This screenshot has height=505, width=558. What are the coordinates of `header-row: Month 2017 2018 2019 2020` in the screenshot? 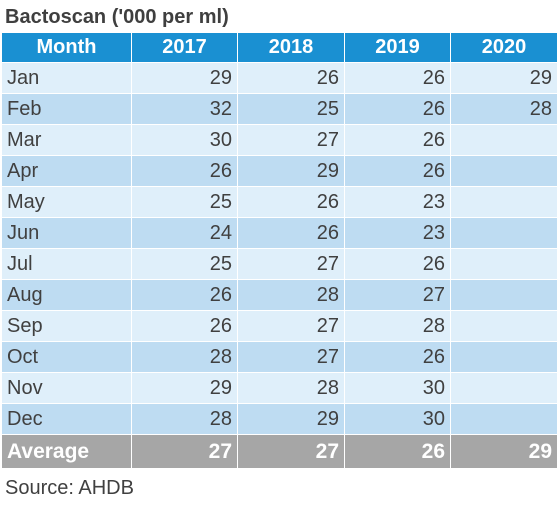 It's located at (279, 47).